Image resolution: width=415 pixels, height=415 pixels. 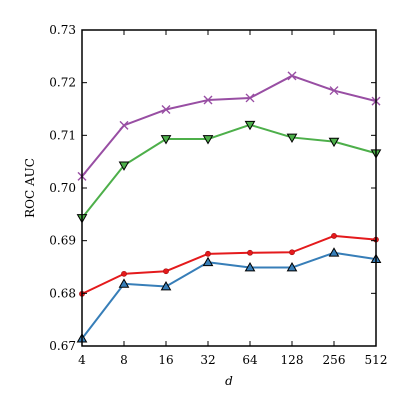 I want to click on x-tick-label: 4, so click(x=82, y=360).